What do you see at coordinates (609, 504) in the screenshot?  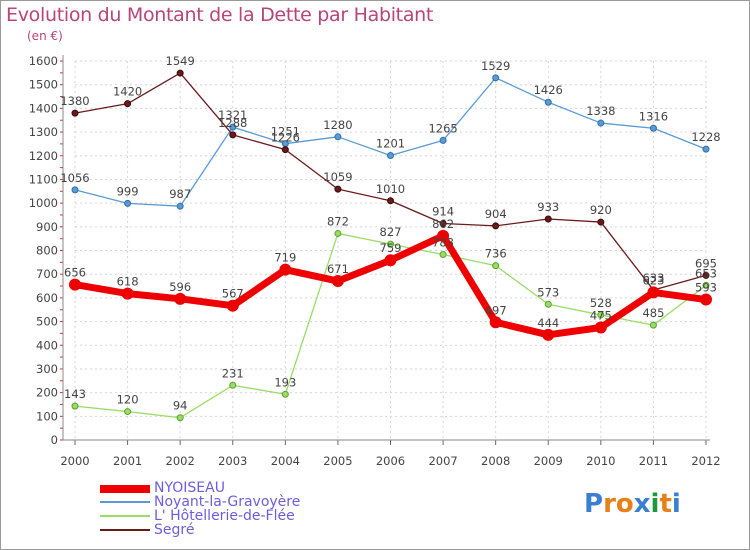 I see `logo-letter: r` at bounding box center [609, 504].